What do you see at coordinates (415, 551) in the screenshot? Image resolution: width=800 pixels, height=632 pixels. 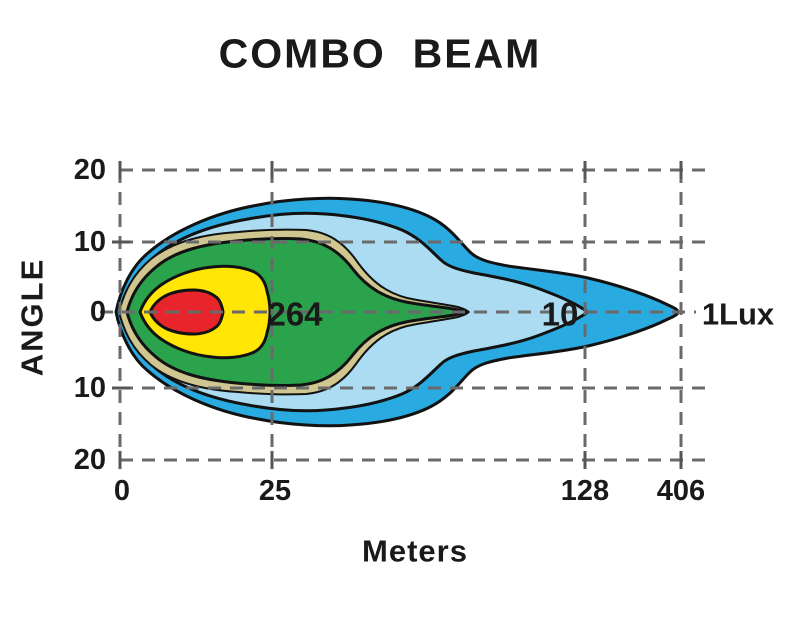 I see `x-axis-title: Meters` at bounding box center [415, 551].